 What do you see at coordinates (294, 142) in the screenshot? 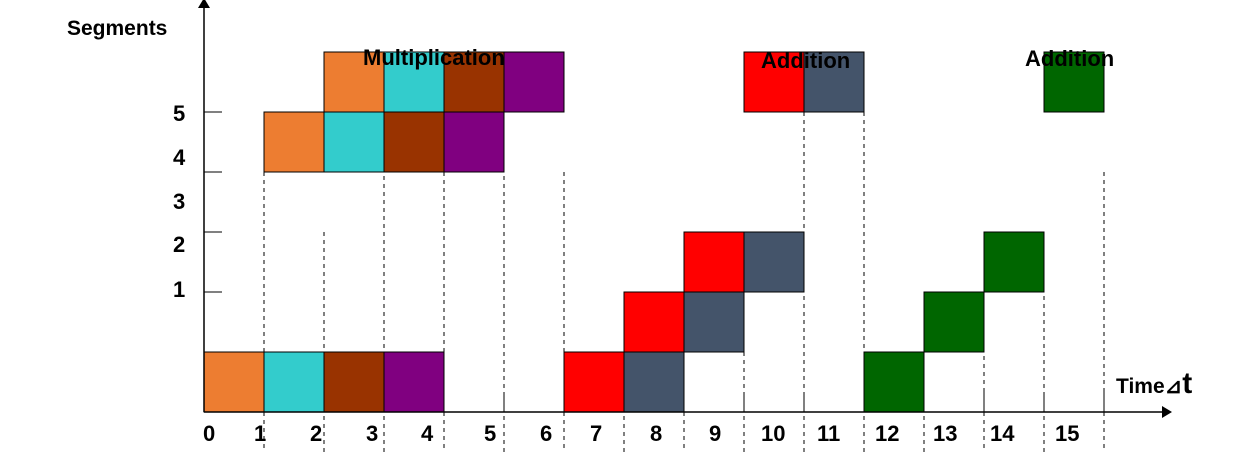
I see `block-orange-t1-l4` at bounding box center [294, 142].